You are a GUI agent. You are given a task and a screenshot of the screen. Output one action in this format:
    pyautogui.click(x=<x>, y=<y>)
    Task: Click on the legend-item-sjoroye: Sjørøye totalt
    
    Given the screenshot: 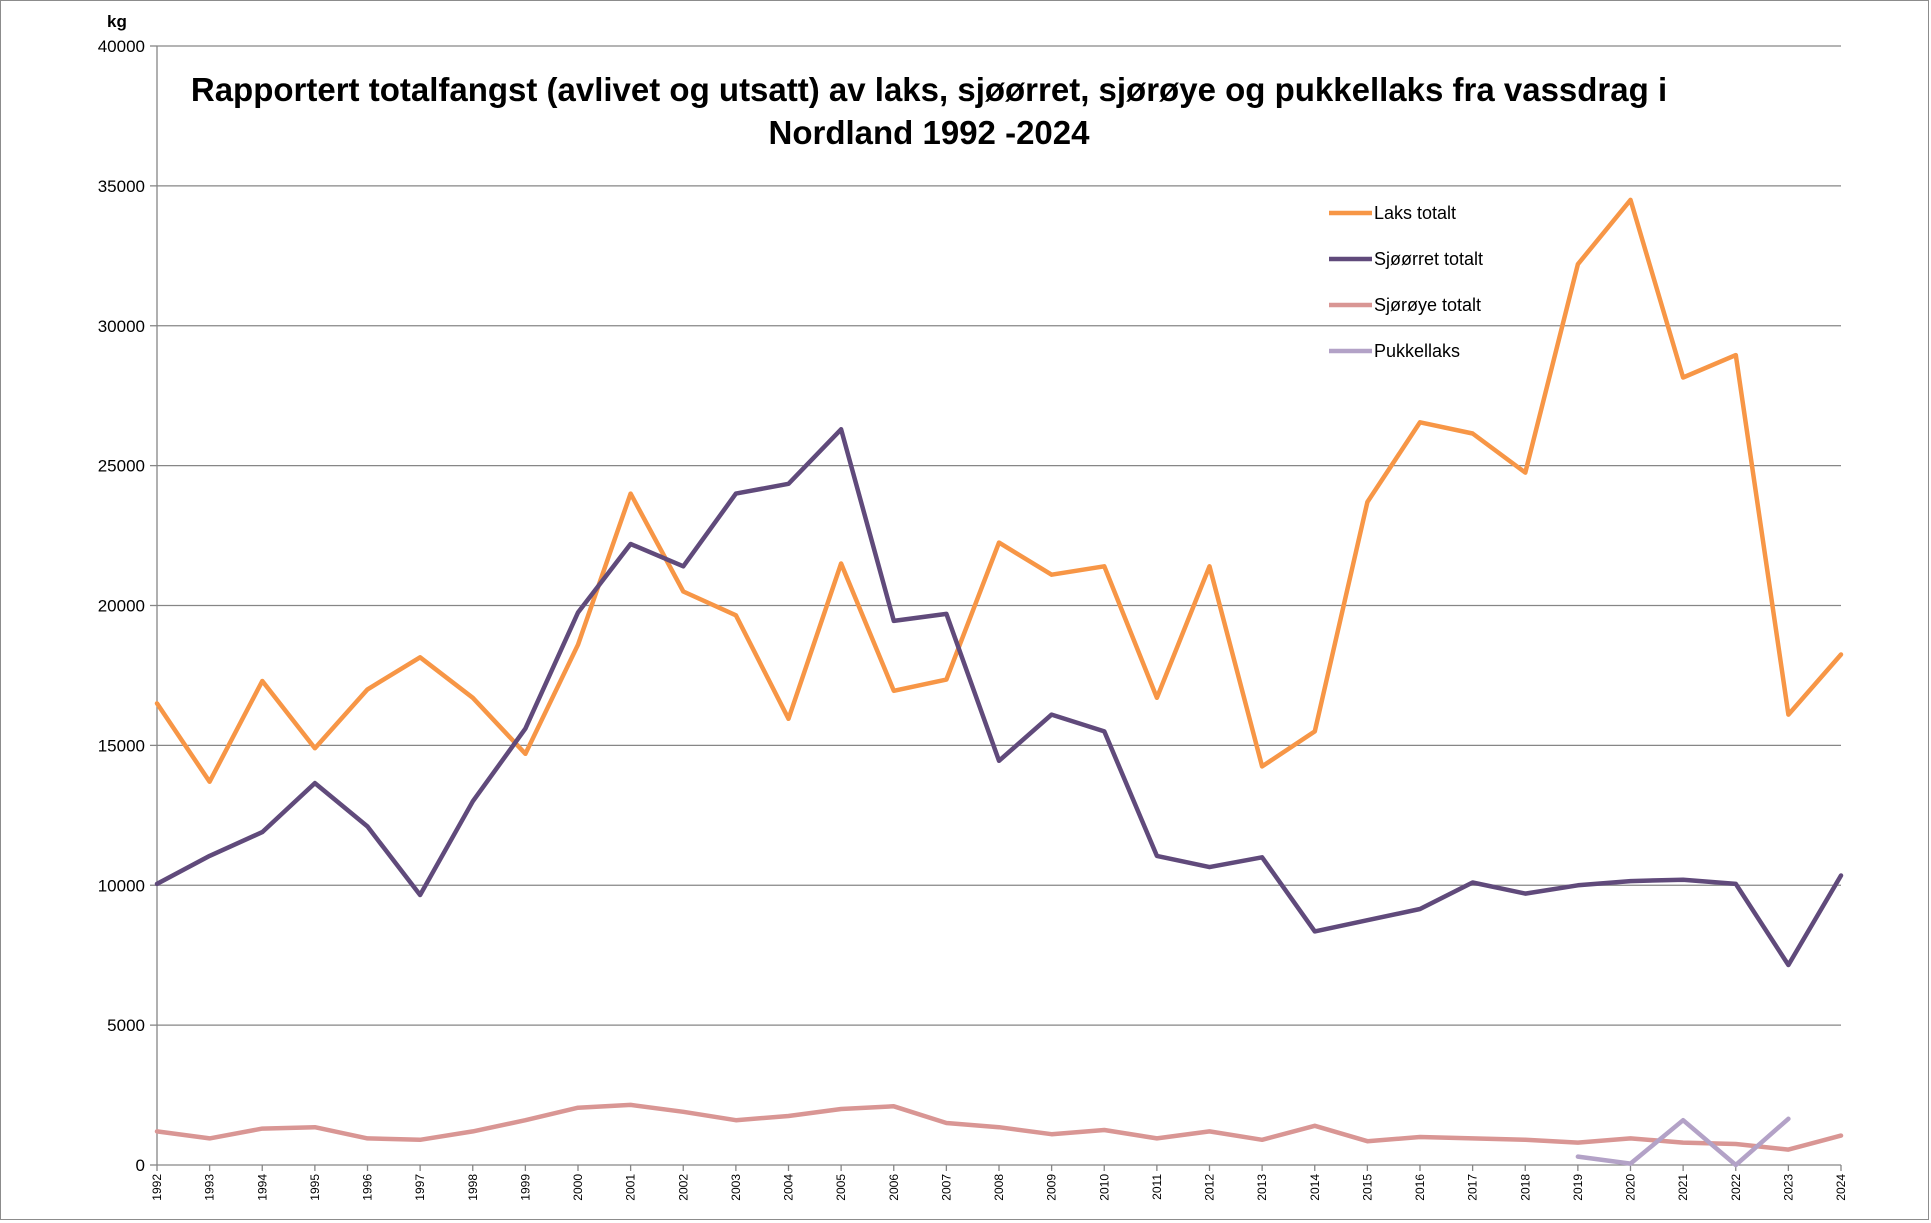 What is the action you would take?
    pyautogui.click(x=1405, y=305)
    